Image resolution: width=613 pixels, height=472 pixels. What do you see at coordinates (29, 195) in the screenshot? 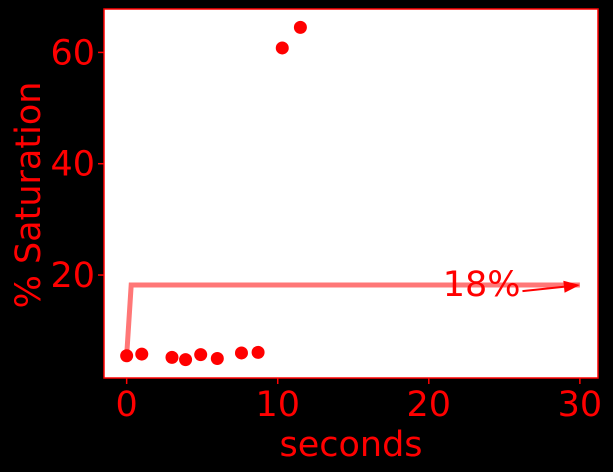
I see `y-axis-label: % Saturation` at bounding box center [29, 195].